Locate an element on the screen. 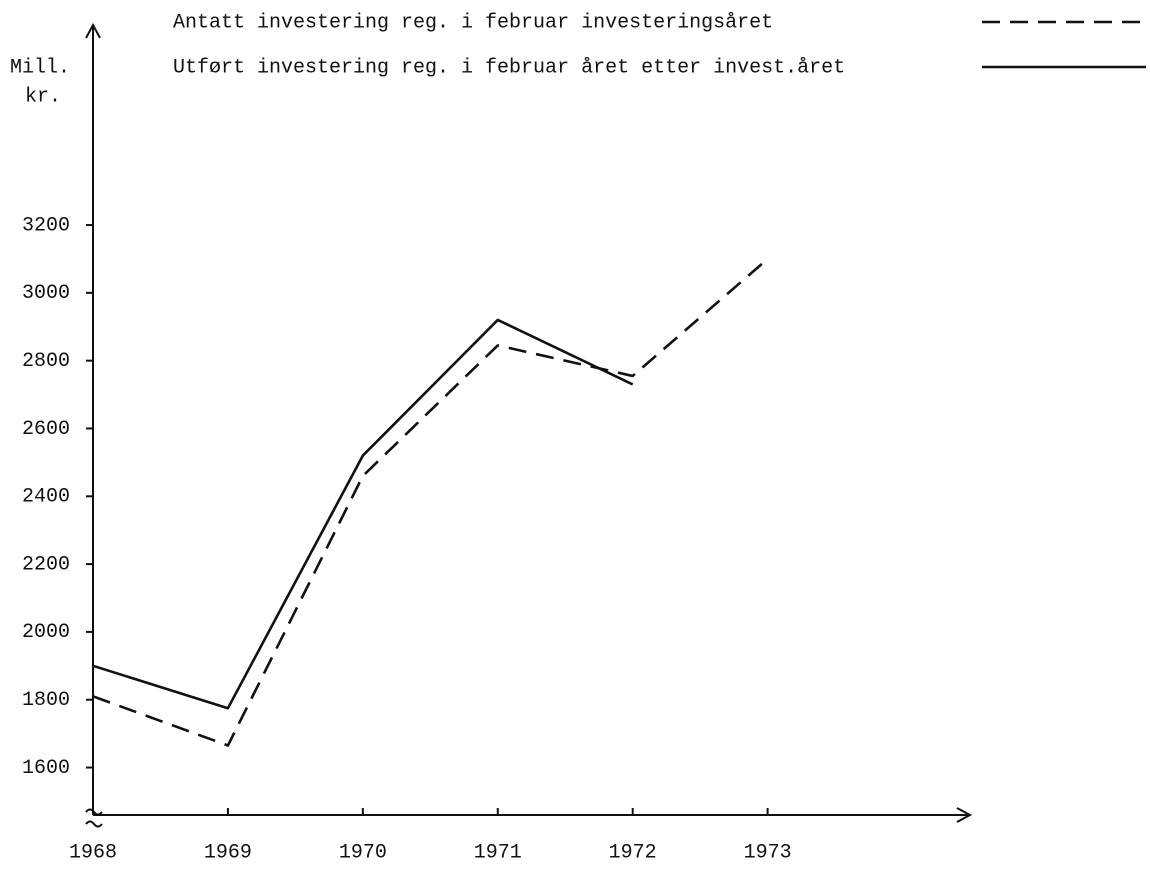 The width and height of the screenshot is (1150, 885). y-axis-label: kr. is located at coordinates (43, 96).